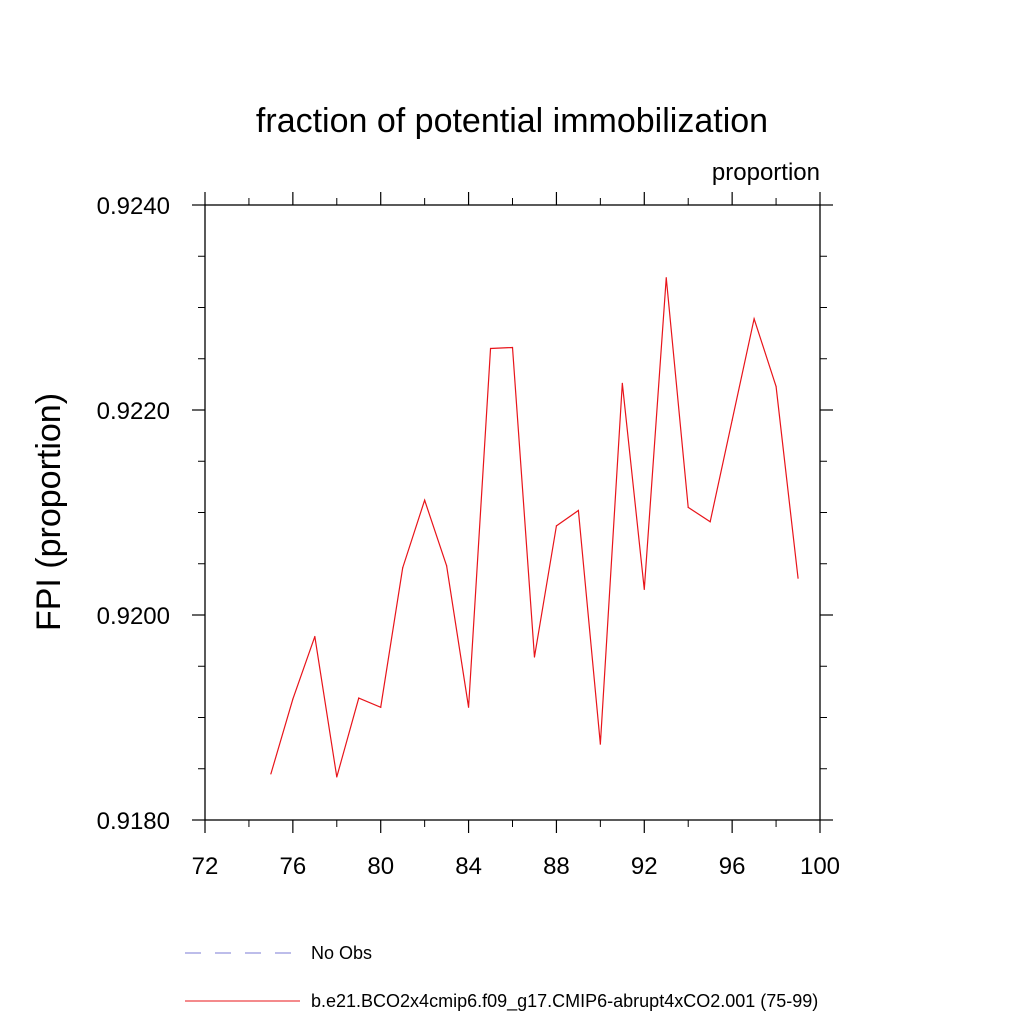  Describe the element at coordinates (732, 866) in the screenshot. I see `x-tick-label: 96` at that location.